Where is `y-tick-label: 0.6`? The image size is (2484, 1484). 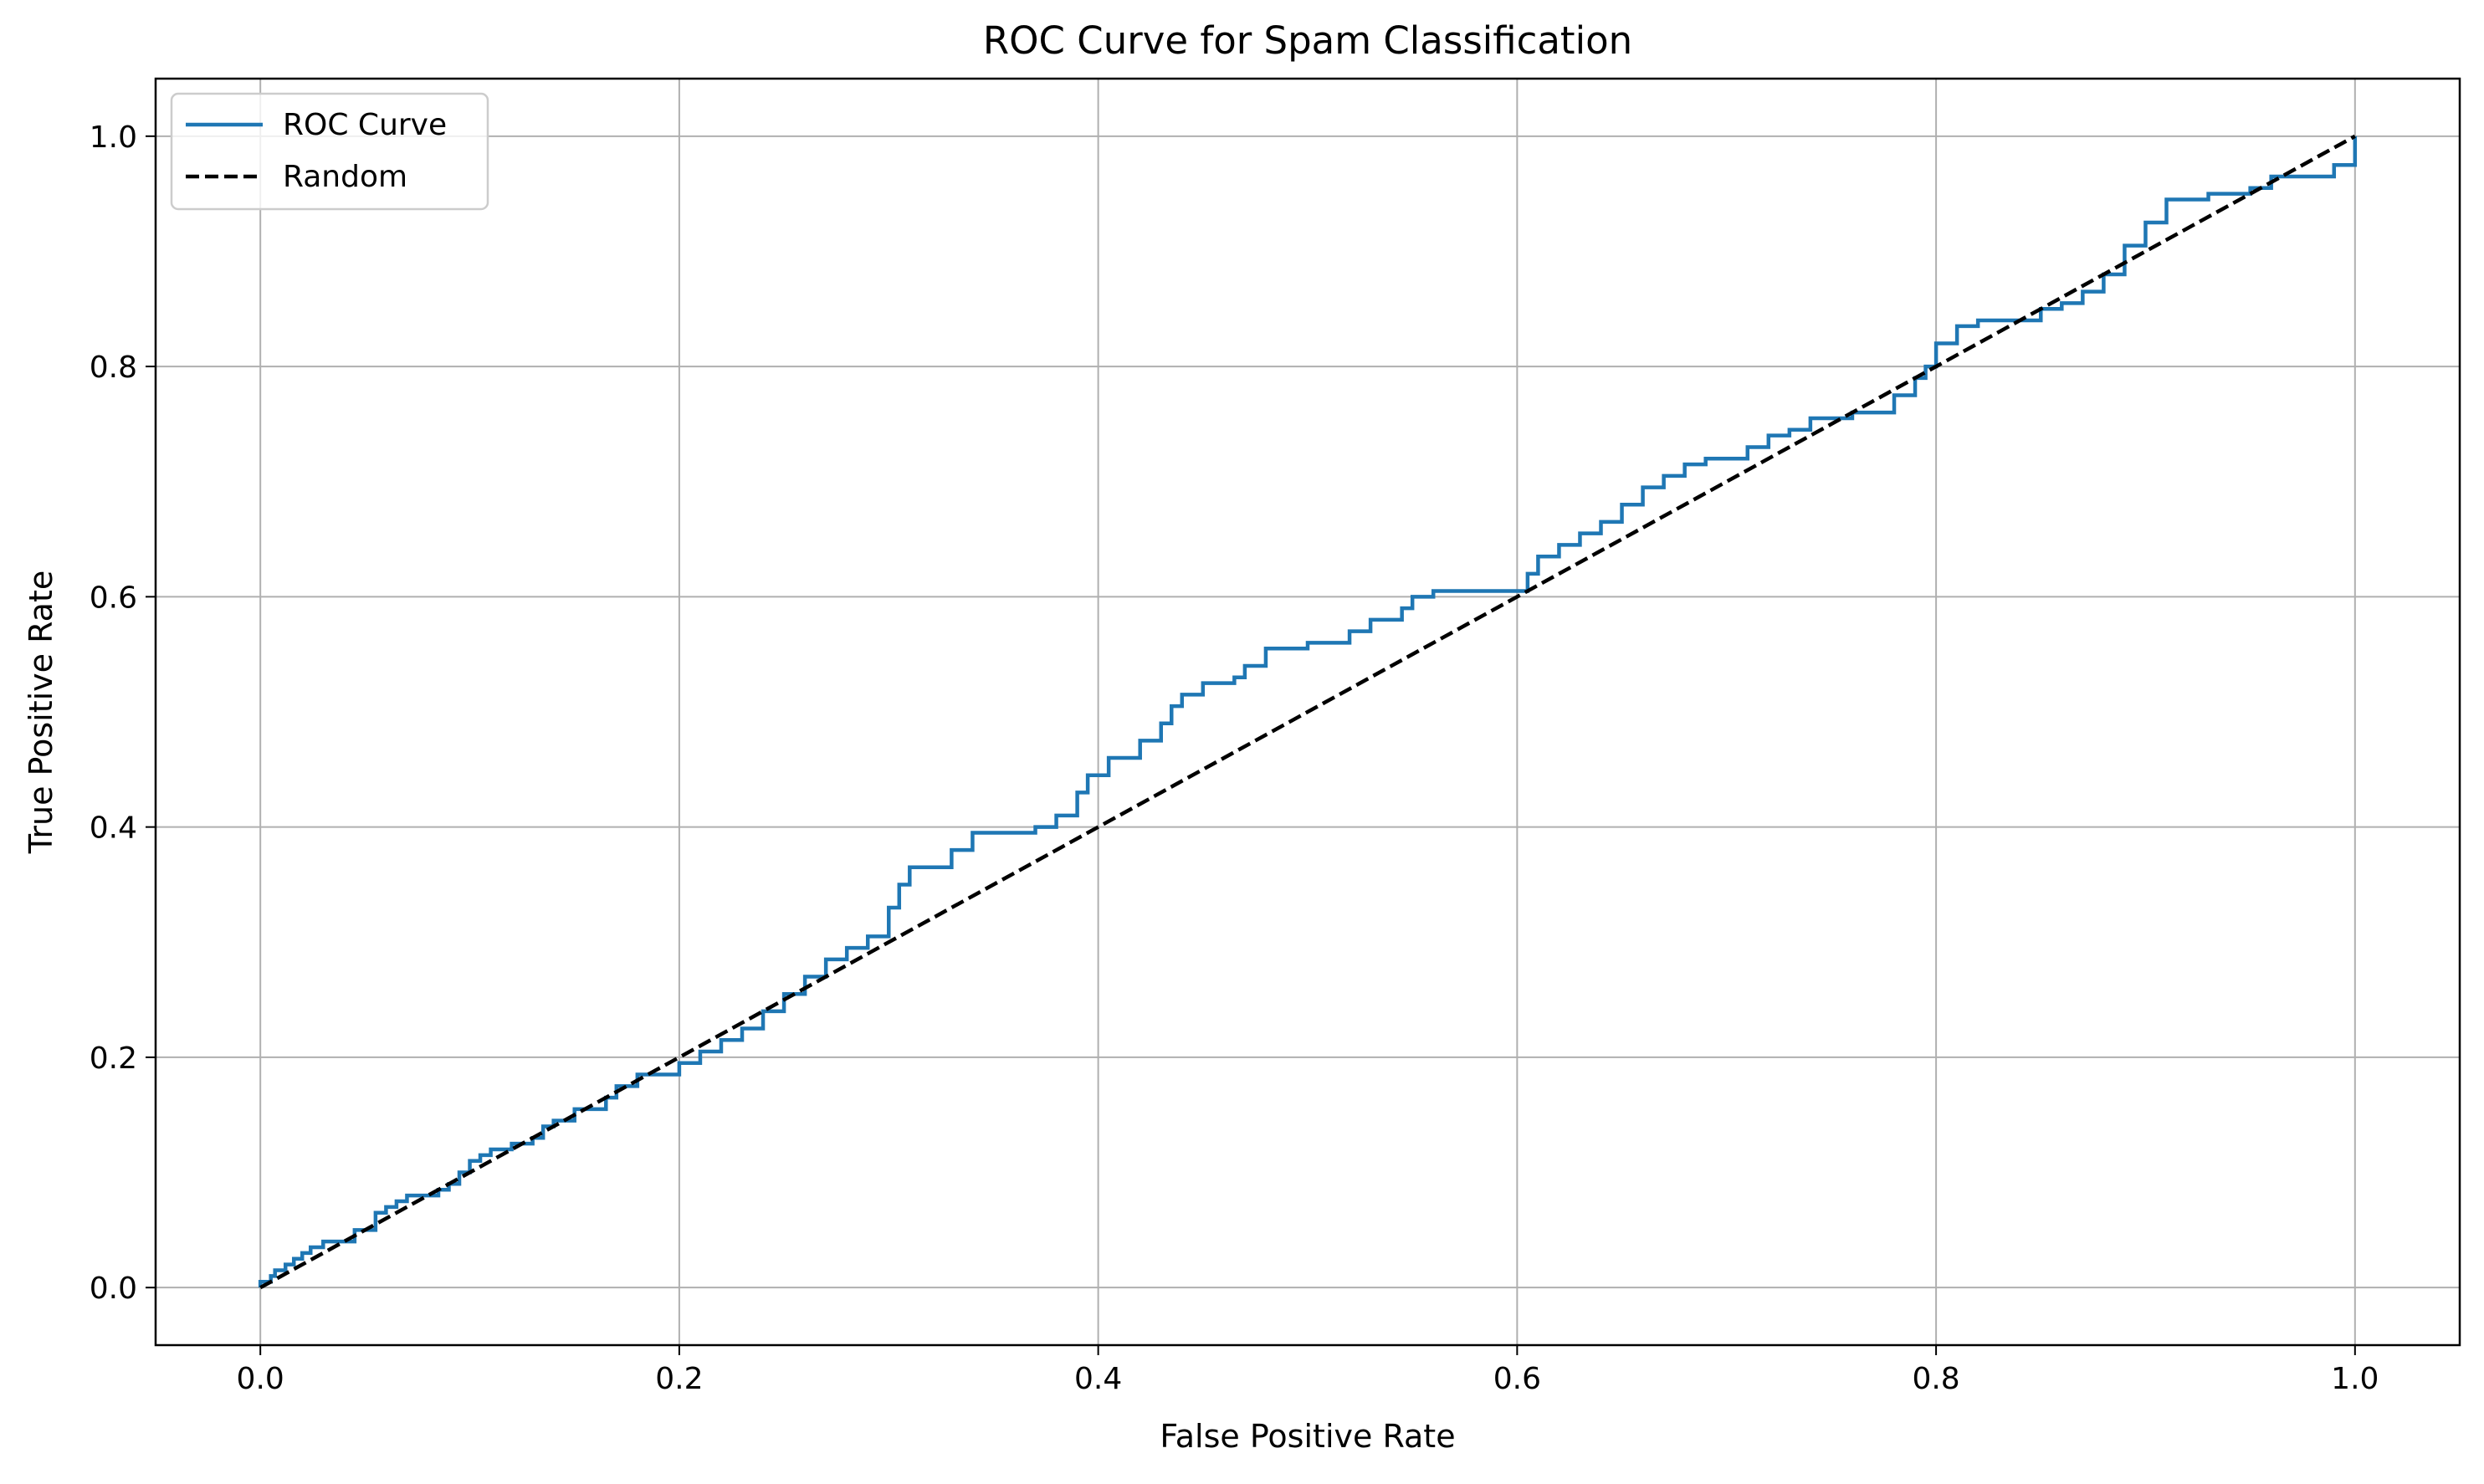
y-tick-label: 0.6 is located at coordinates (113, 598).